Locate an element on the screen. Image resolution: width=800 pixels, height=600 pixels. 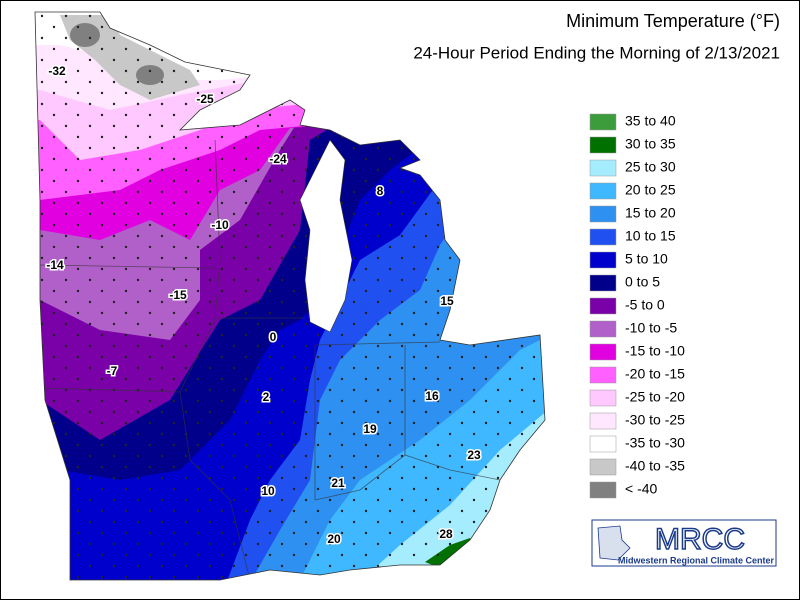
station-label: 16 is located at coordinates (432, 396).